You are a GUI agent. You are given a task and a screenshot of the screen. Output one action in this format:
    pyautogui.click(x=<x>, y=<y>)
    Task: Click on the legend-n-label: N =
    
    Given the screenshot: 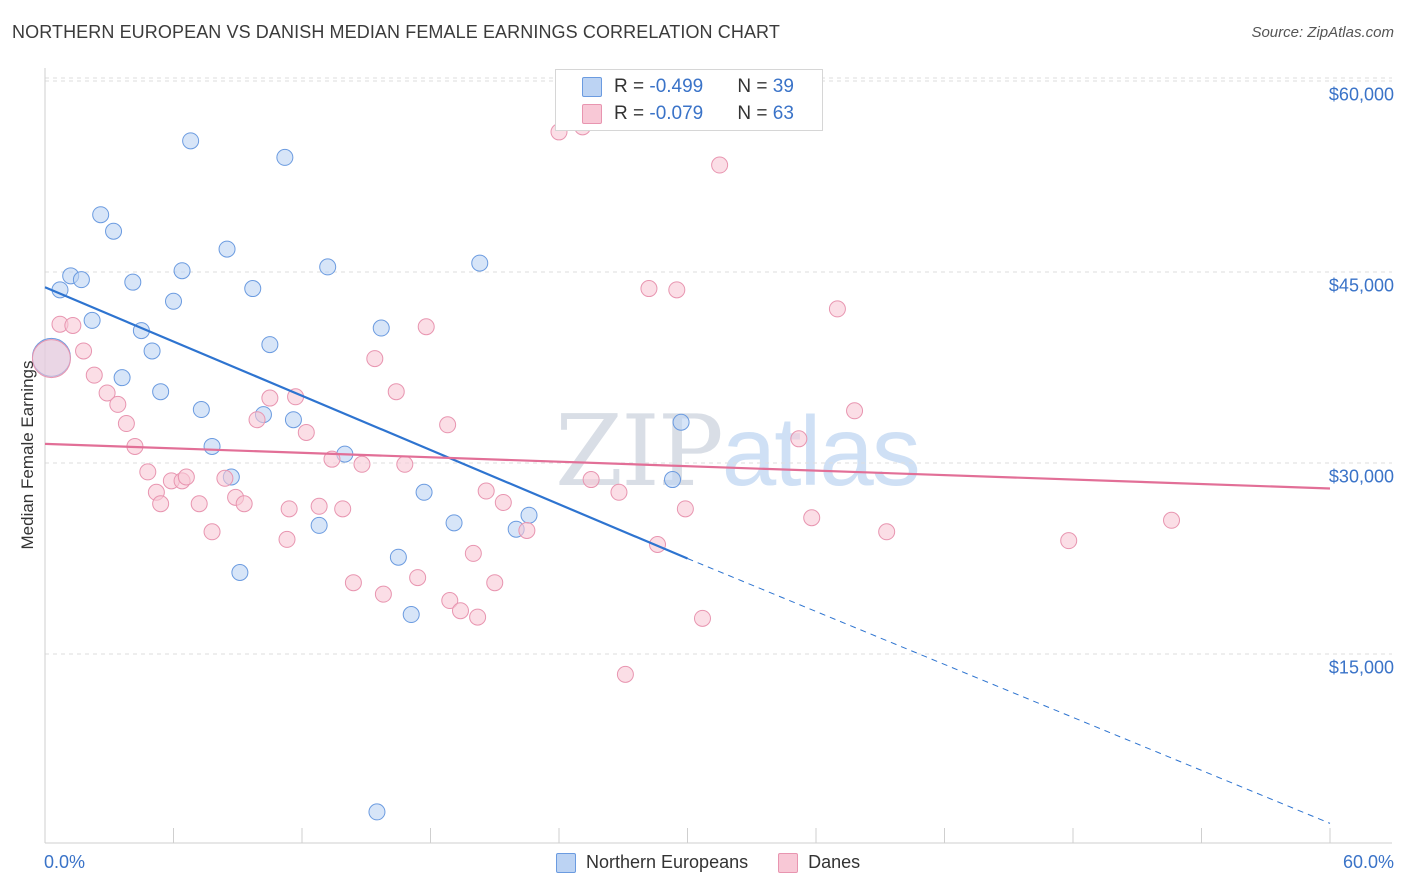 What is the action you would take?
    pyautogui.click(x=755, y=113)
    